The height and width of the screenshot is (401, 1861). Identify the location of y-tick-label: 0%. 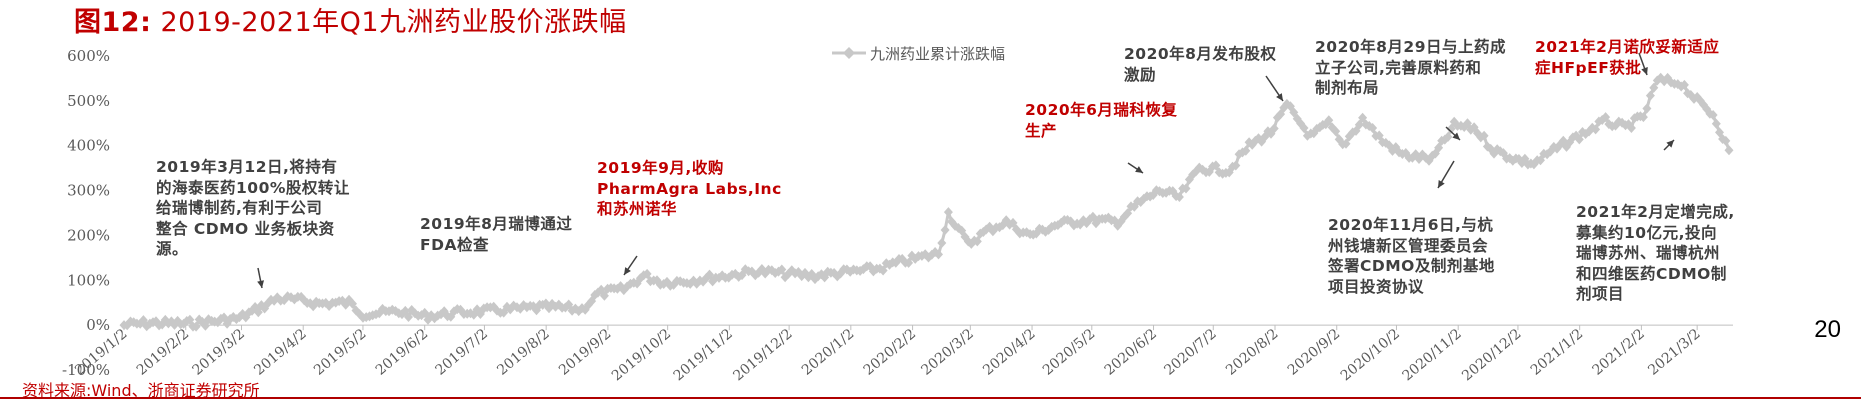
(98, 325).